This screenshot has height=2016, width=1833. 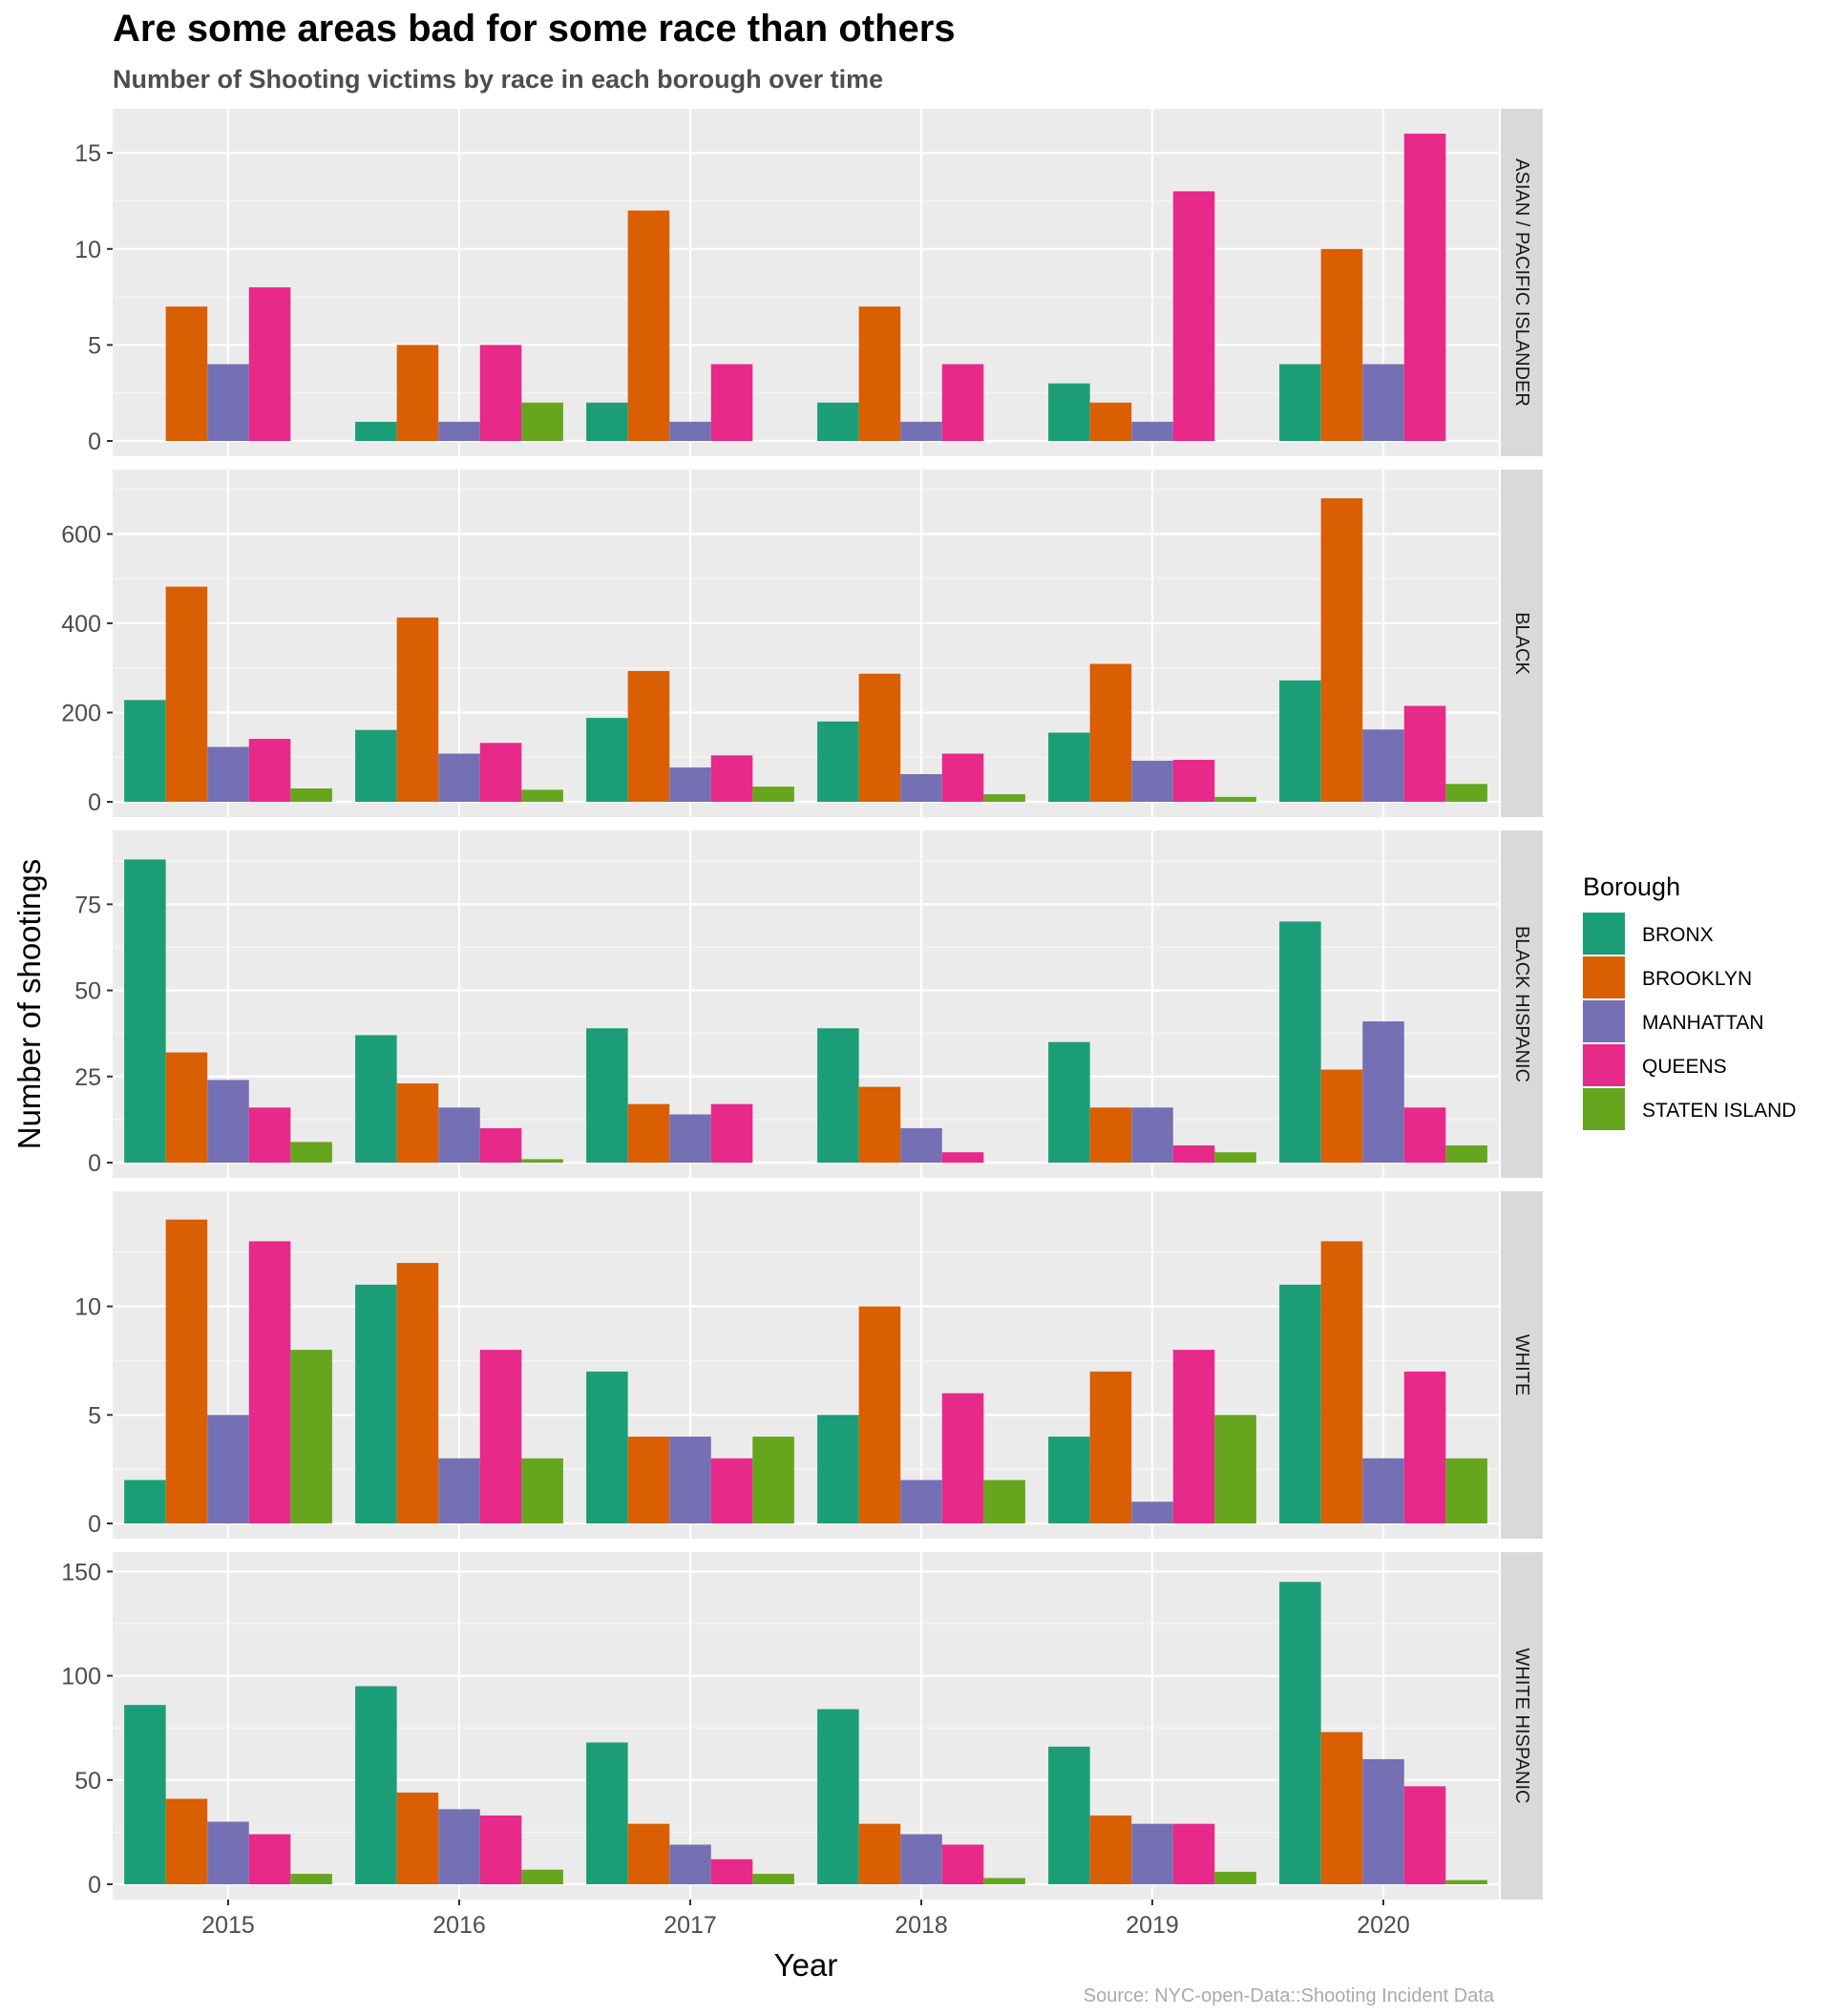 I want to click on y-tick-label: 100, so click(x=81, y=1677).